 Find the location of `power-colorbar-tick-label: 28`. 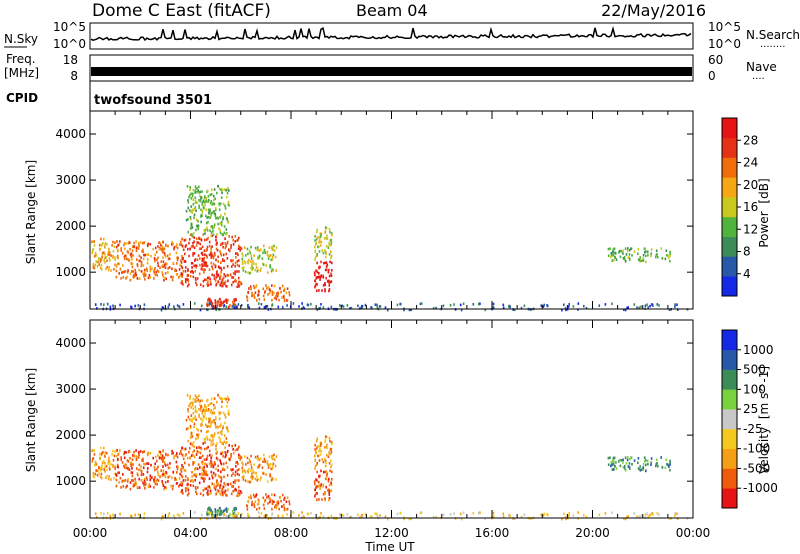

power-colorbar-tick-label: 28 is located at coordinates (750, 140).